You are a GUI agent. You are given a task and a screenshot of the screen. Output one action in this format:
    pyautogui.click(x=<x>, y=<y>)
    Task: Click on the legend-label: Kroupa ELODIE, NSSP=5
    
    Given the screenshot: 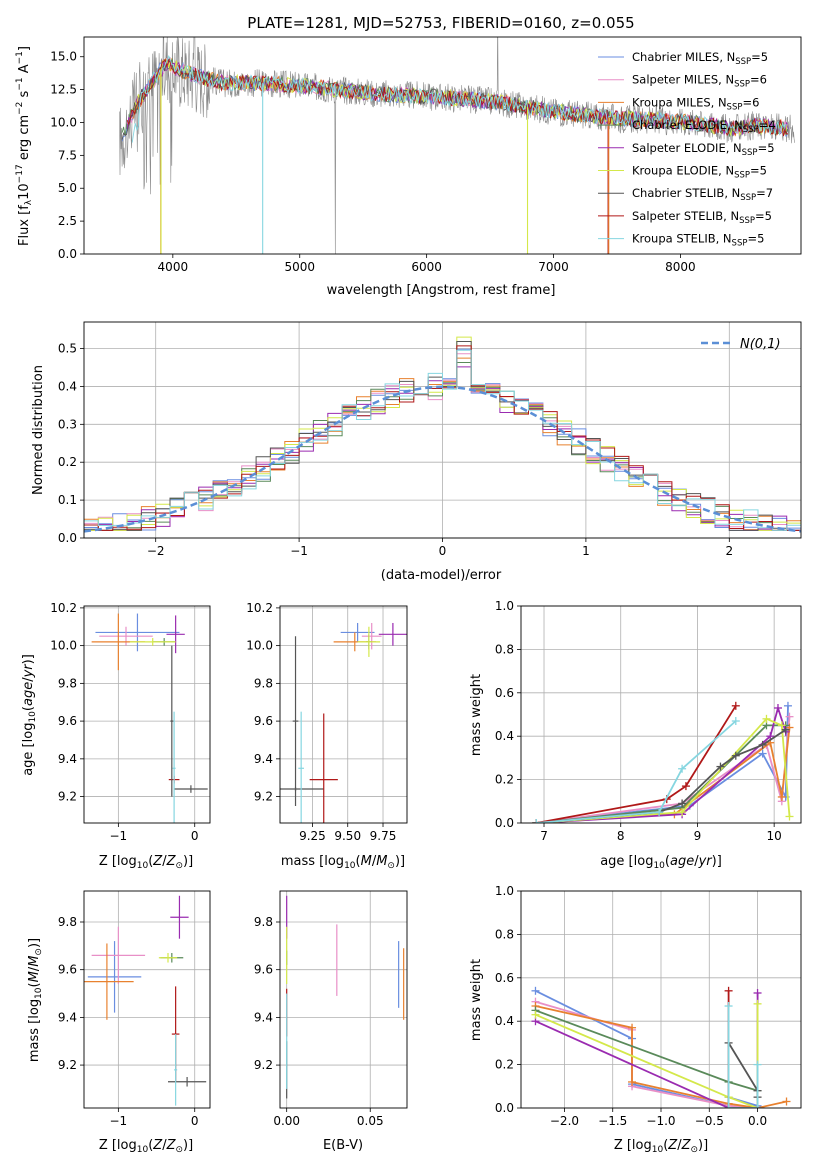 What is the action you would take?
    pyautogui.click(x=699, y=172)
    